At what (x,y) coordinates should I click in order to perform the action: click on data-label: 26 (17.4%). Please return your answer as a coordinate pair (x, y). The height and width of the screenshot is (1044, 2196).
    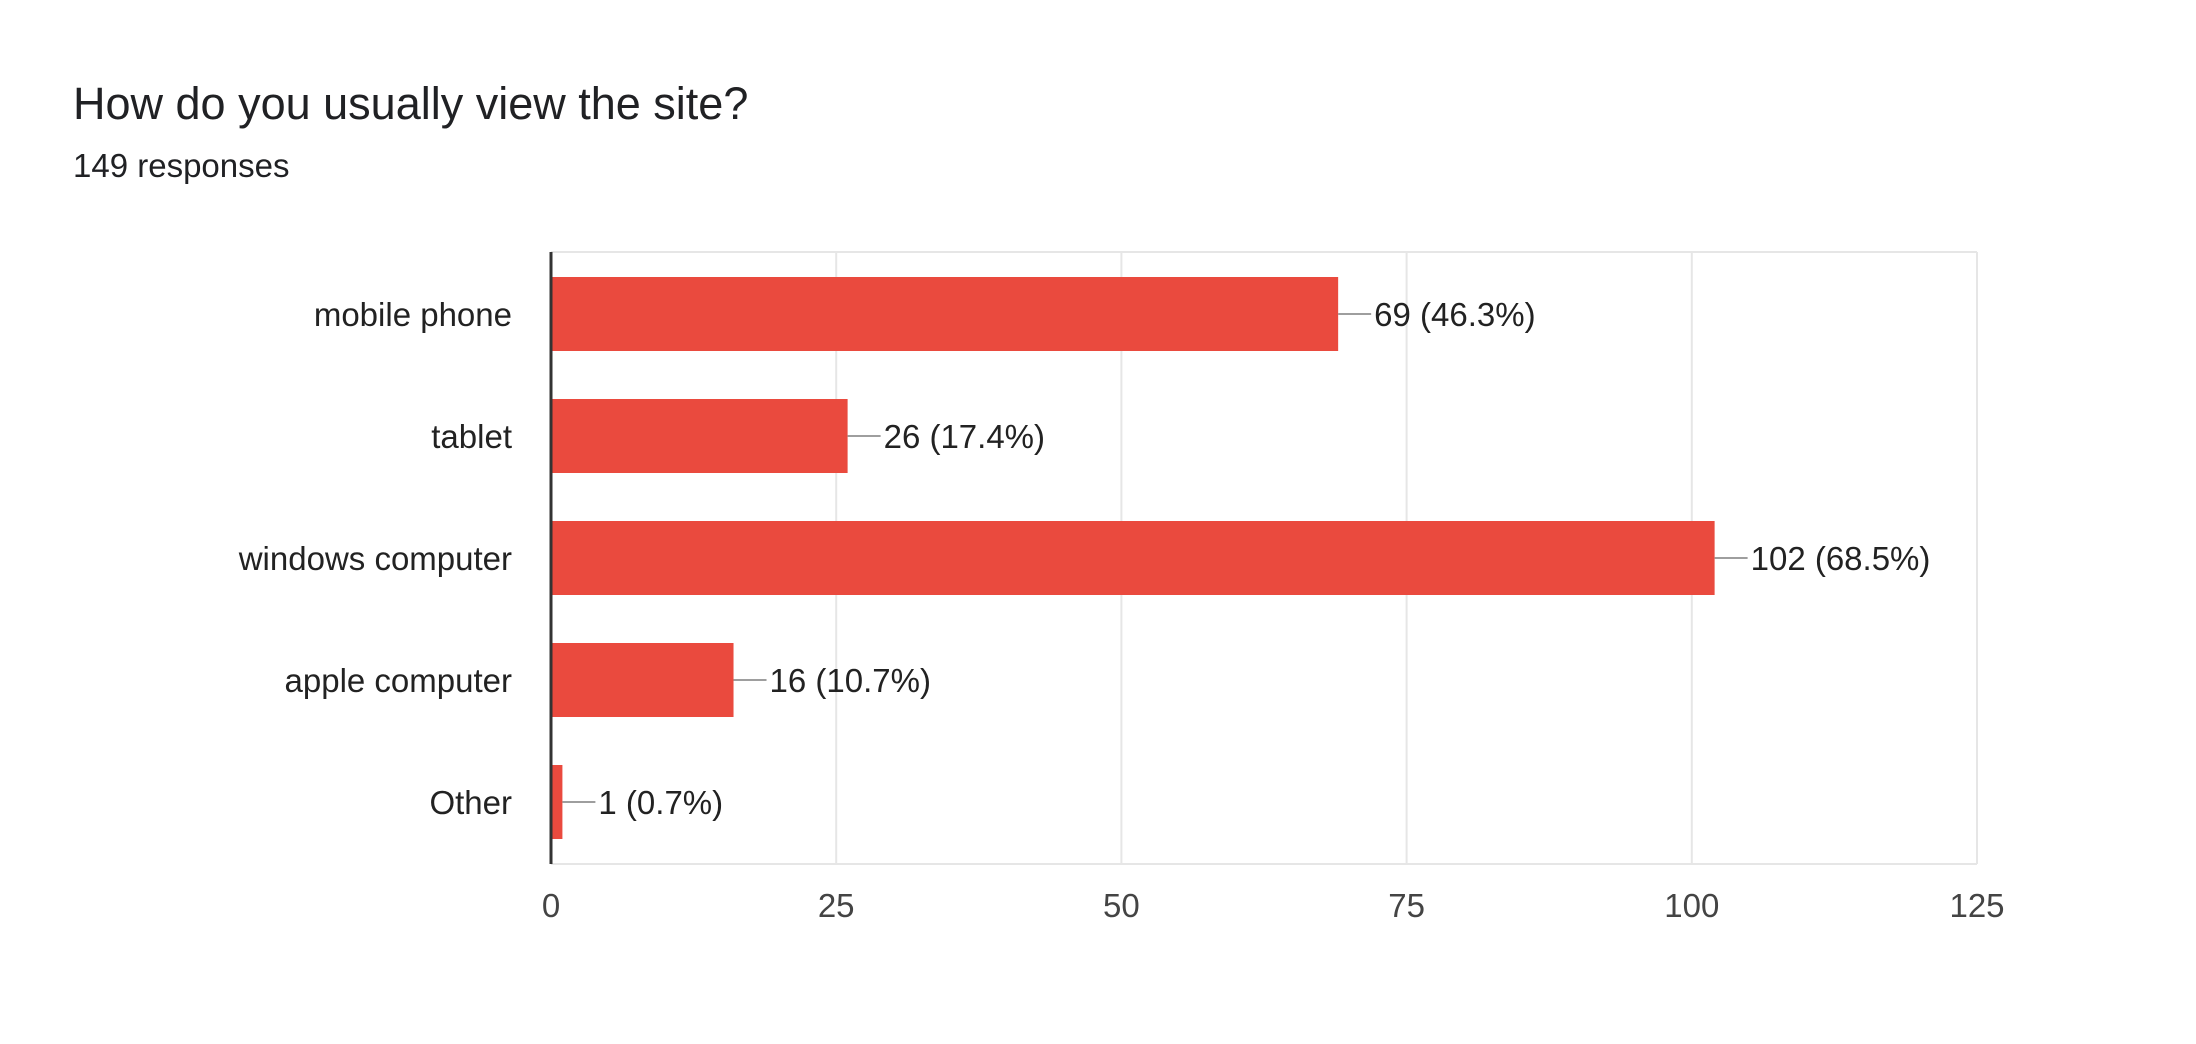
    Looking at the image, I should click on (964, 436).